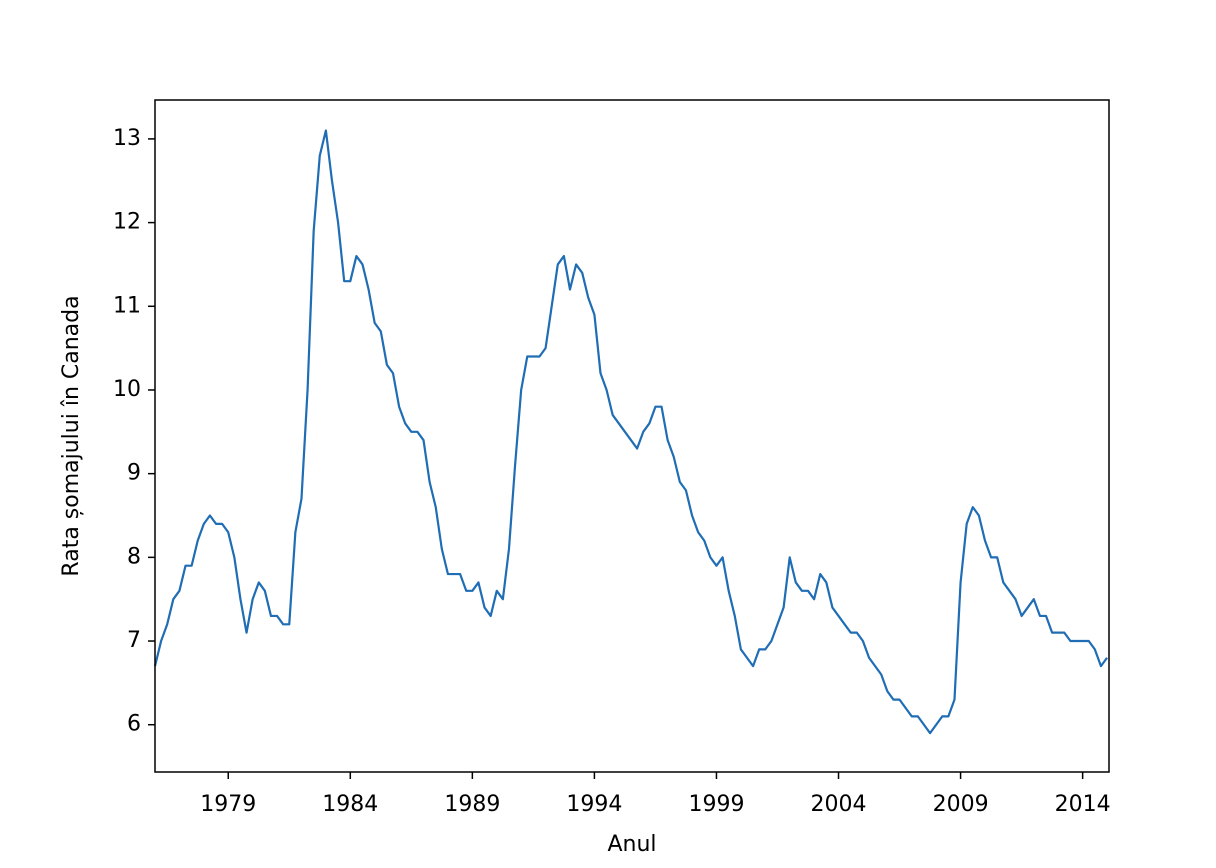 The image size is (1216, 868). I want to click on y-tick-label: 13, so click(127, 138).